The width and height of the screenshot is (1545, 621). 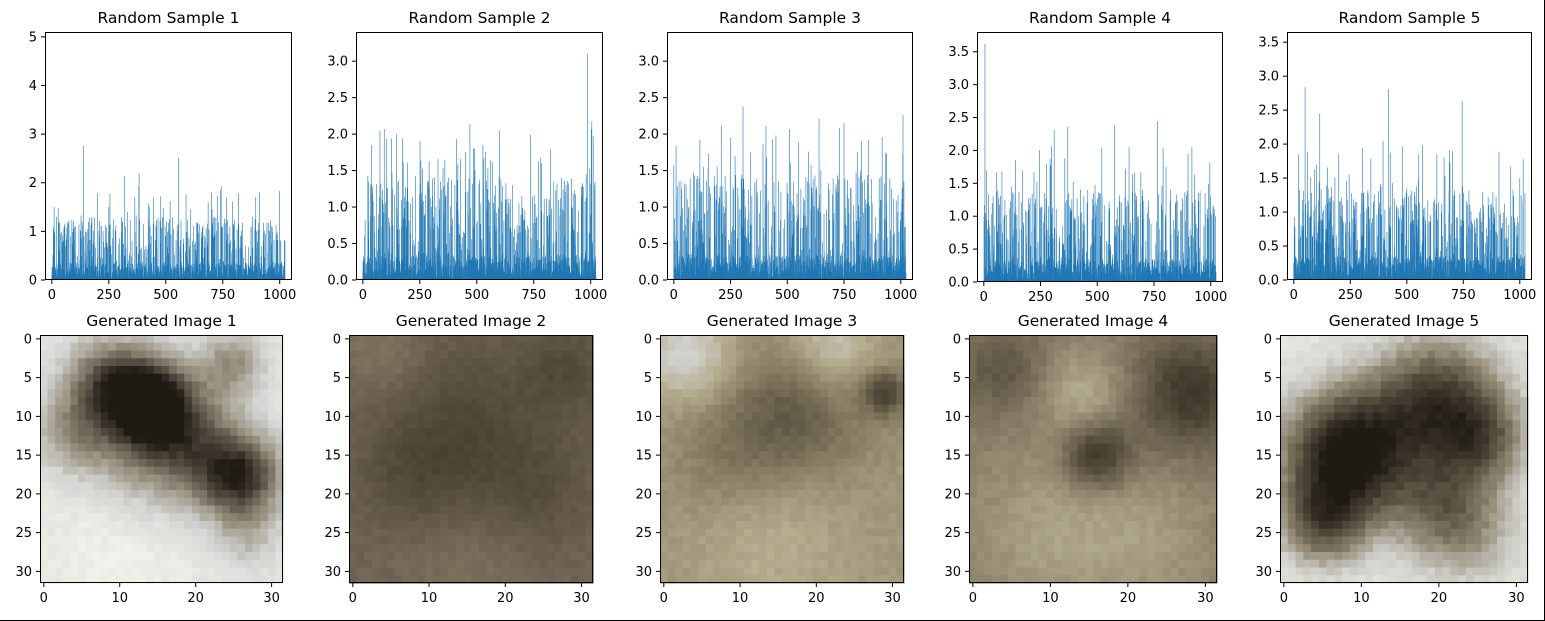 What do you see at coordinates (648, 281) in the screenshot?
I see `y-tick-label: 0.0` at bounding box center [648, 281].